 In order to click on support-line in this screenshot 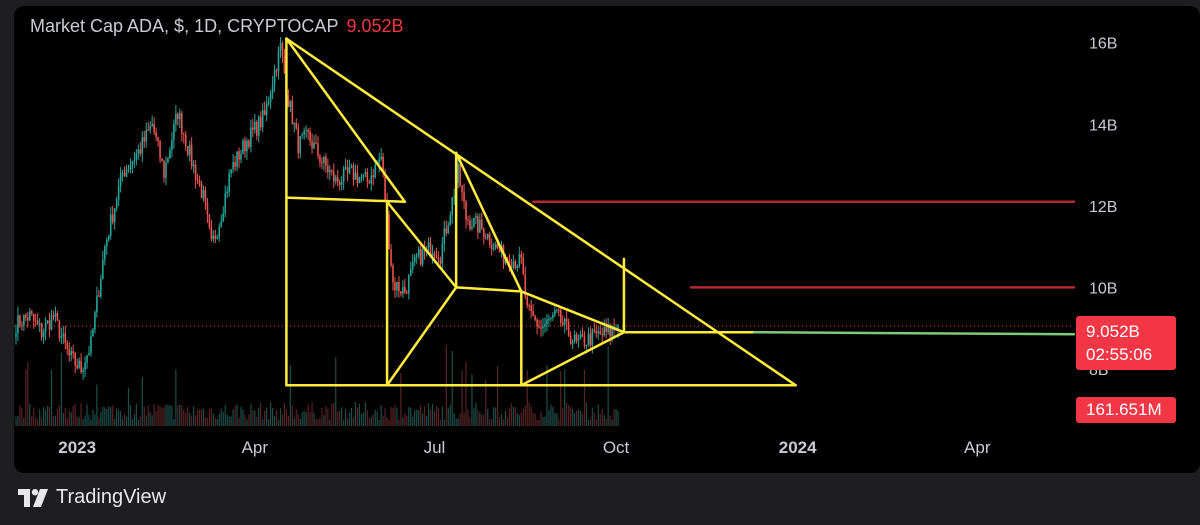, I will do `click(914, 333)`.